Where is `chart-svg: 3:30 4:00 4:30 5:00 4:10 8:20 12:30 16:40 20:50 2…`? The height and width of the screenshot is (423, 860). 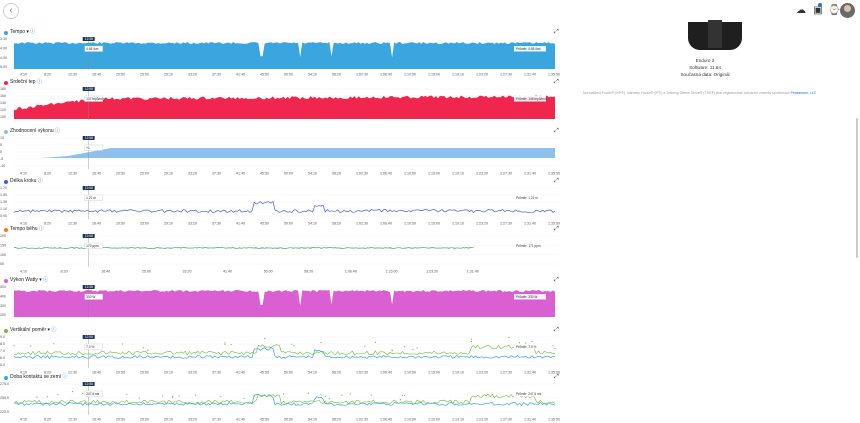
chart-svg: 3:30 4:00 4:30 5:00 4:10 8:20 12:30 16:40 20:50 2… is located at coordinates (285, 57).